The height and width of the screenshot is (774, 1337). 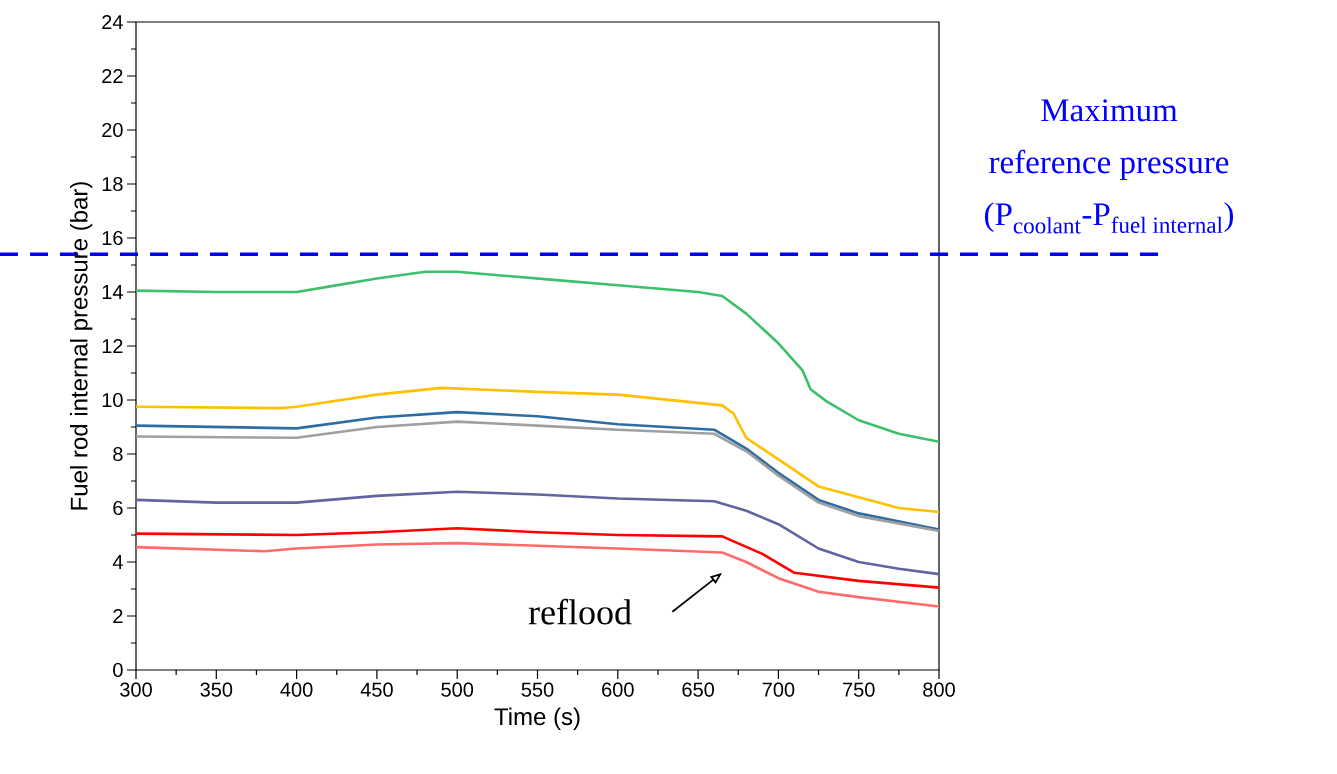 What do you see at coordinates (537, 718) in the screenshot?
I see `x-axis-title: Time (s)` at bounding box center [537, 718].